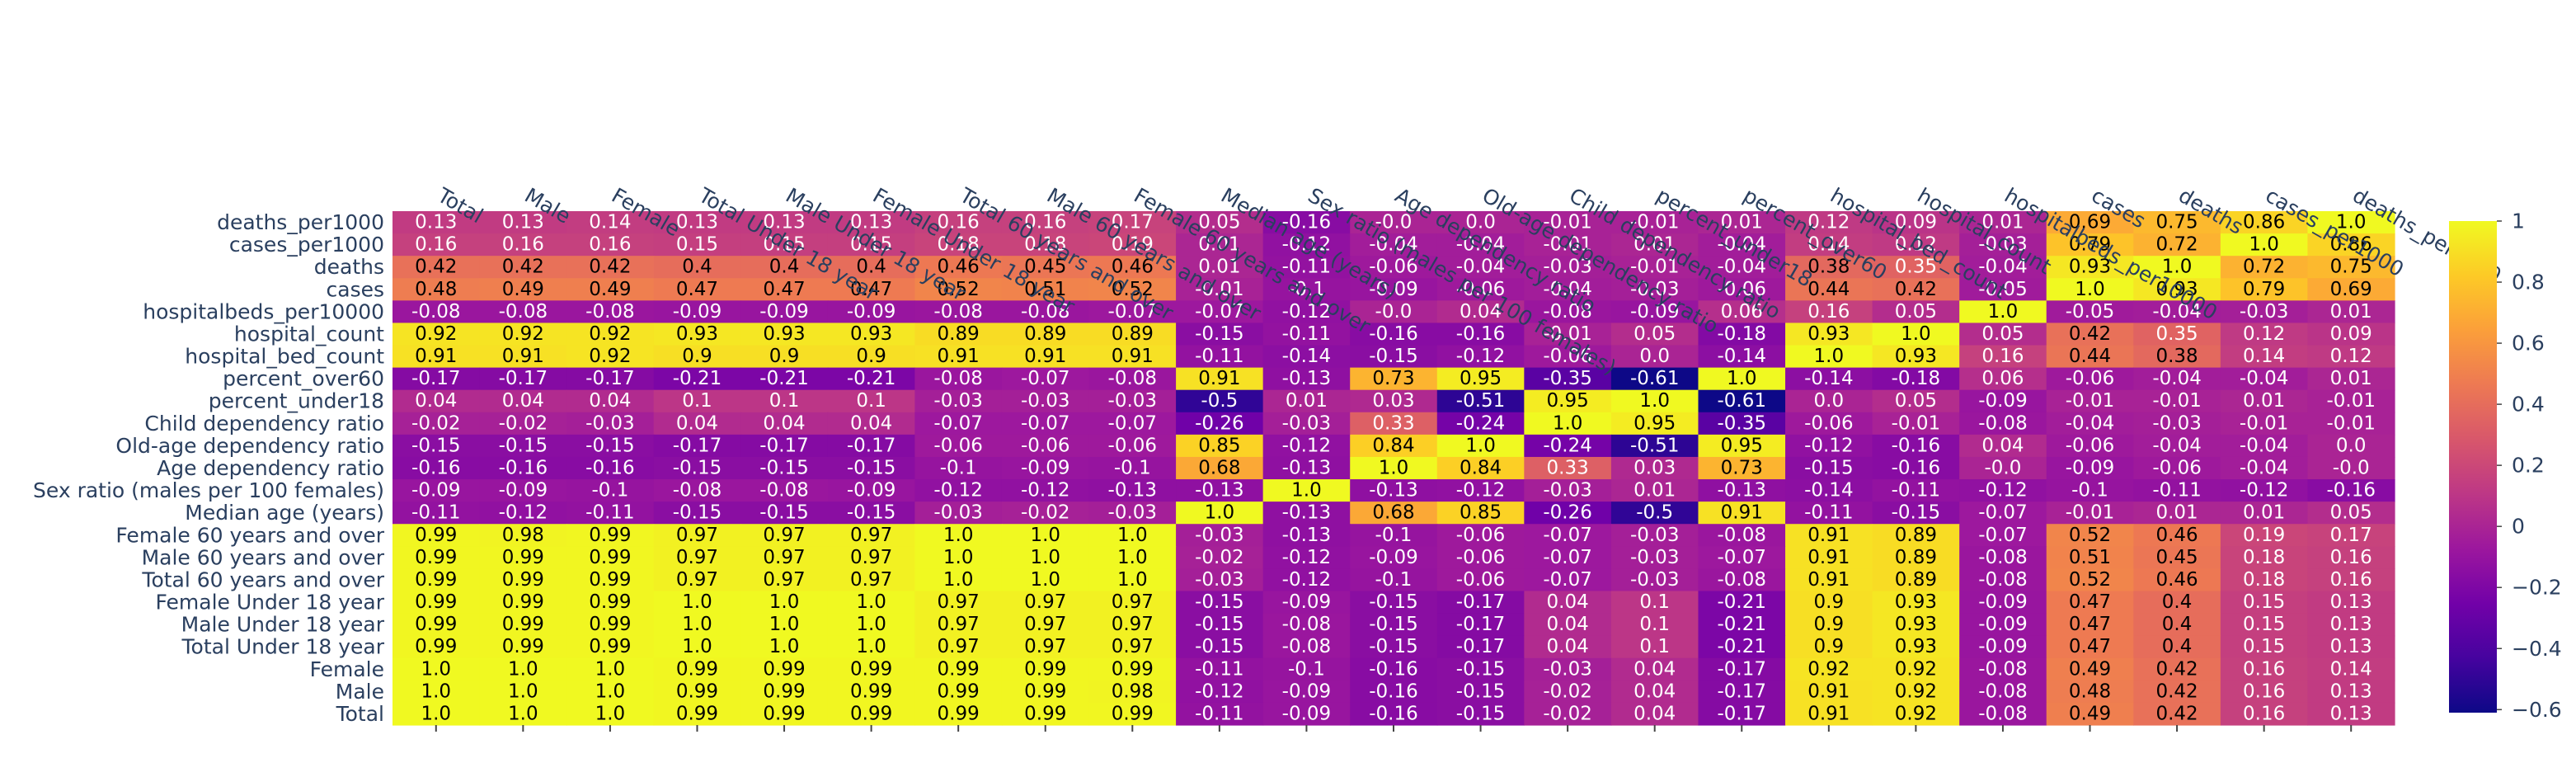  Describe the element at coordinates (1654, 602) in the screenshot. I see `cell-value-label: 0.1` at that location.